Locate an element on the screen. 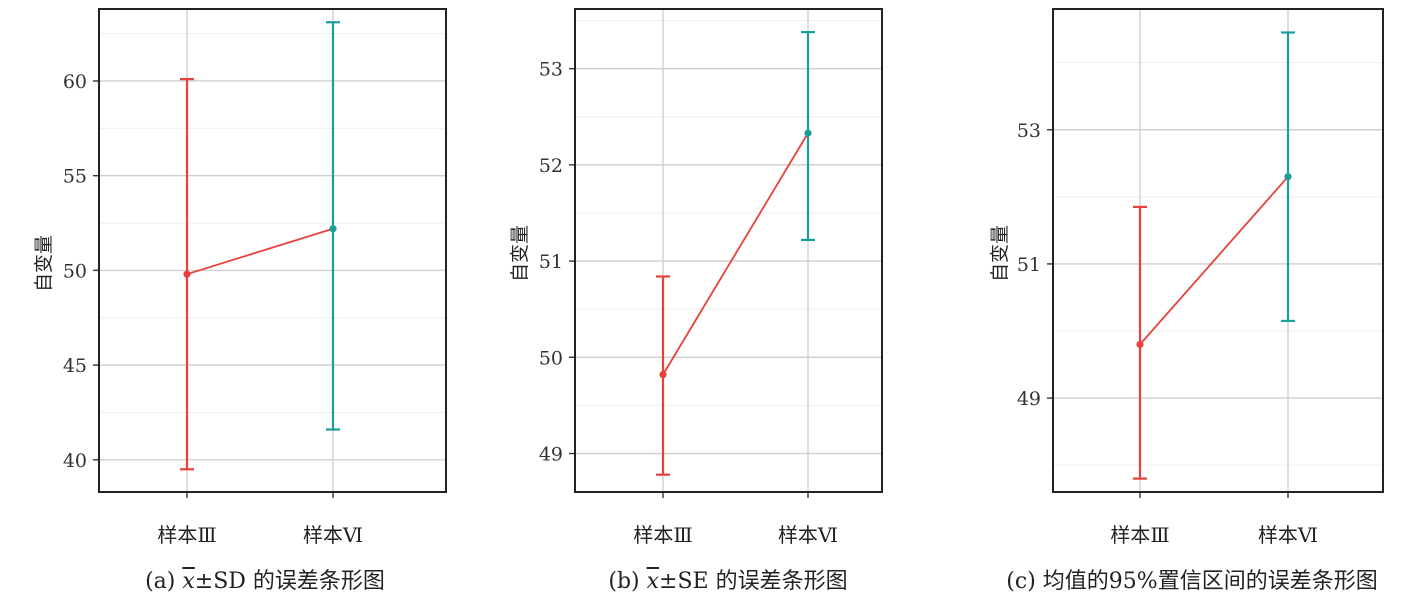 The width and height of the screenshot is (1427, 612). chart-c-caption-suffix: 均值的95%置信区间的误差条形图 is located at coordinates (1210, 581).